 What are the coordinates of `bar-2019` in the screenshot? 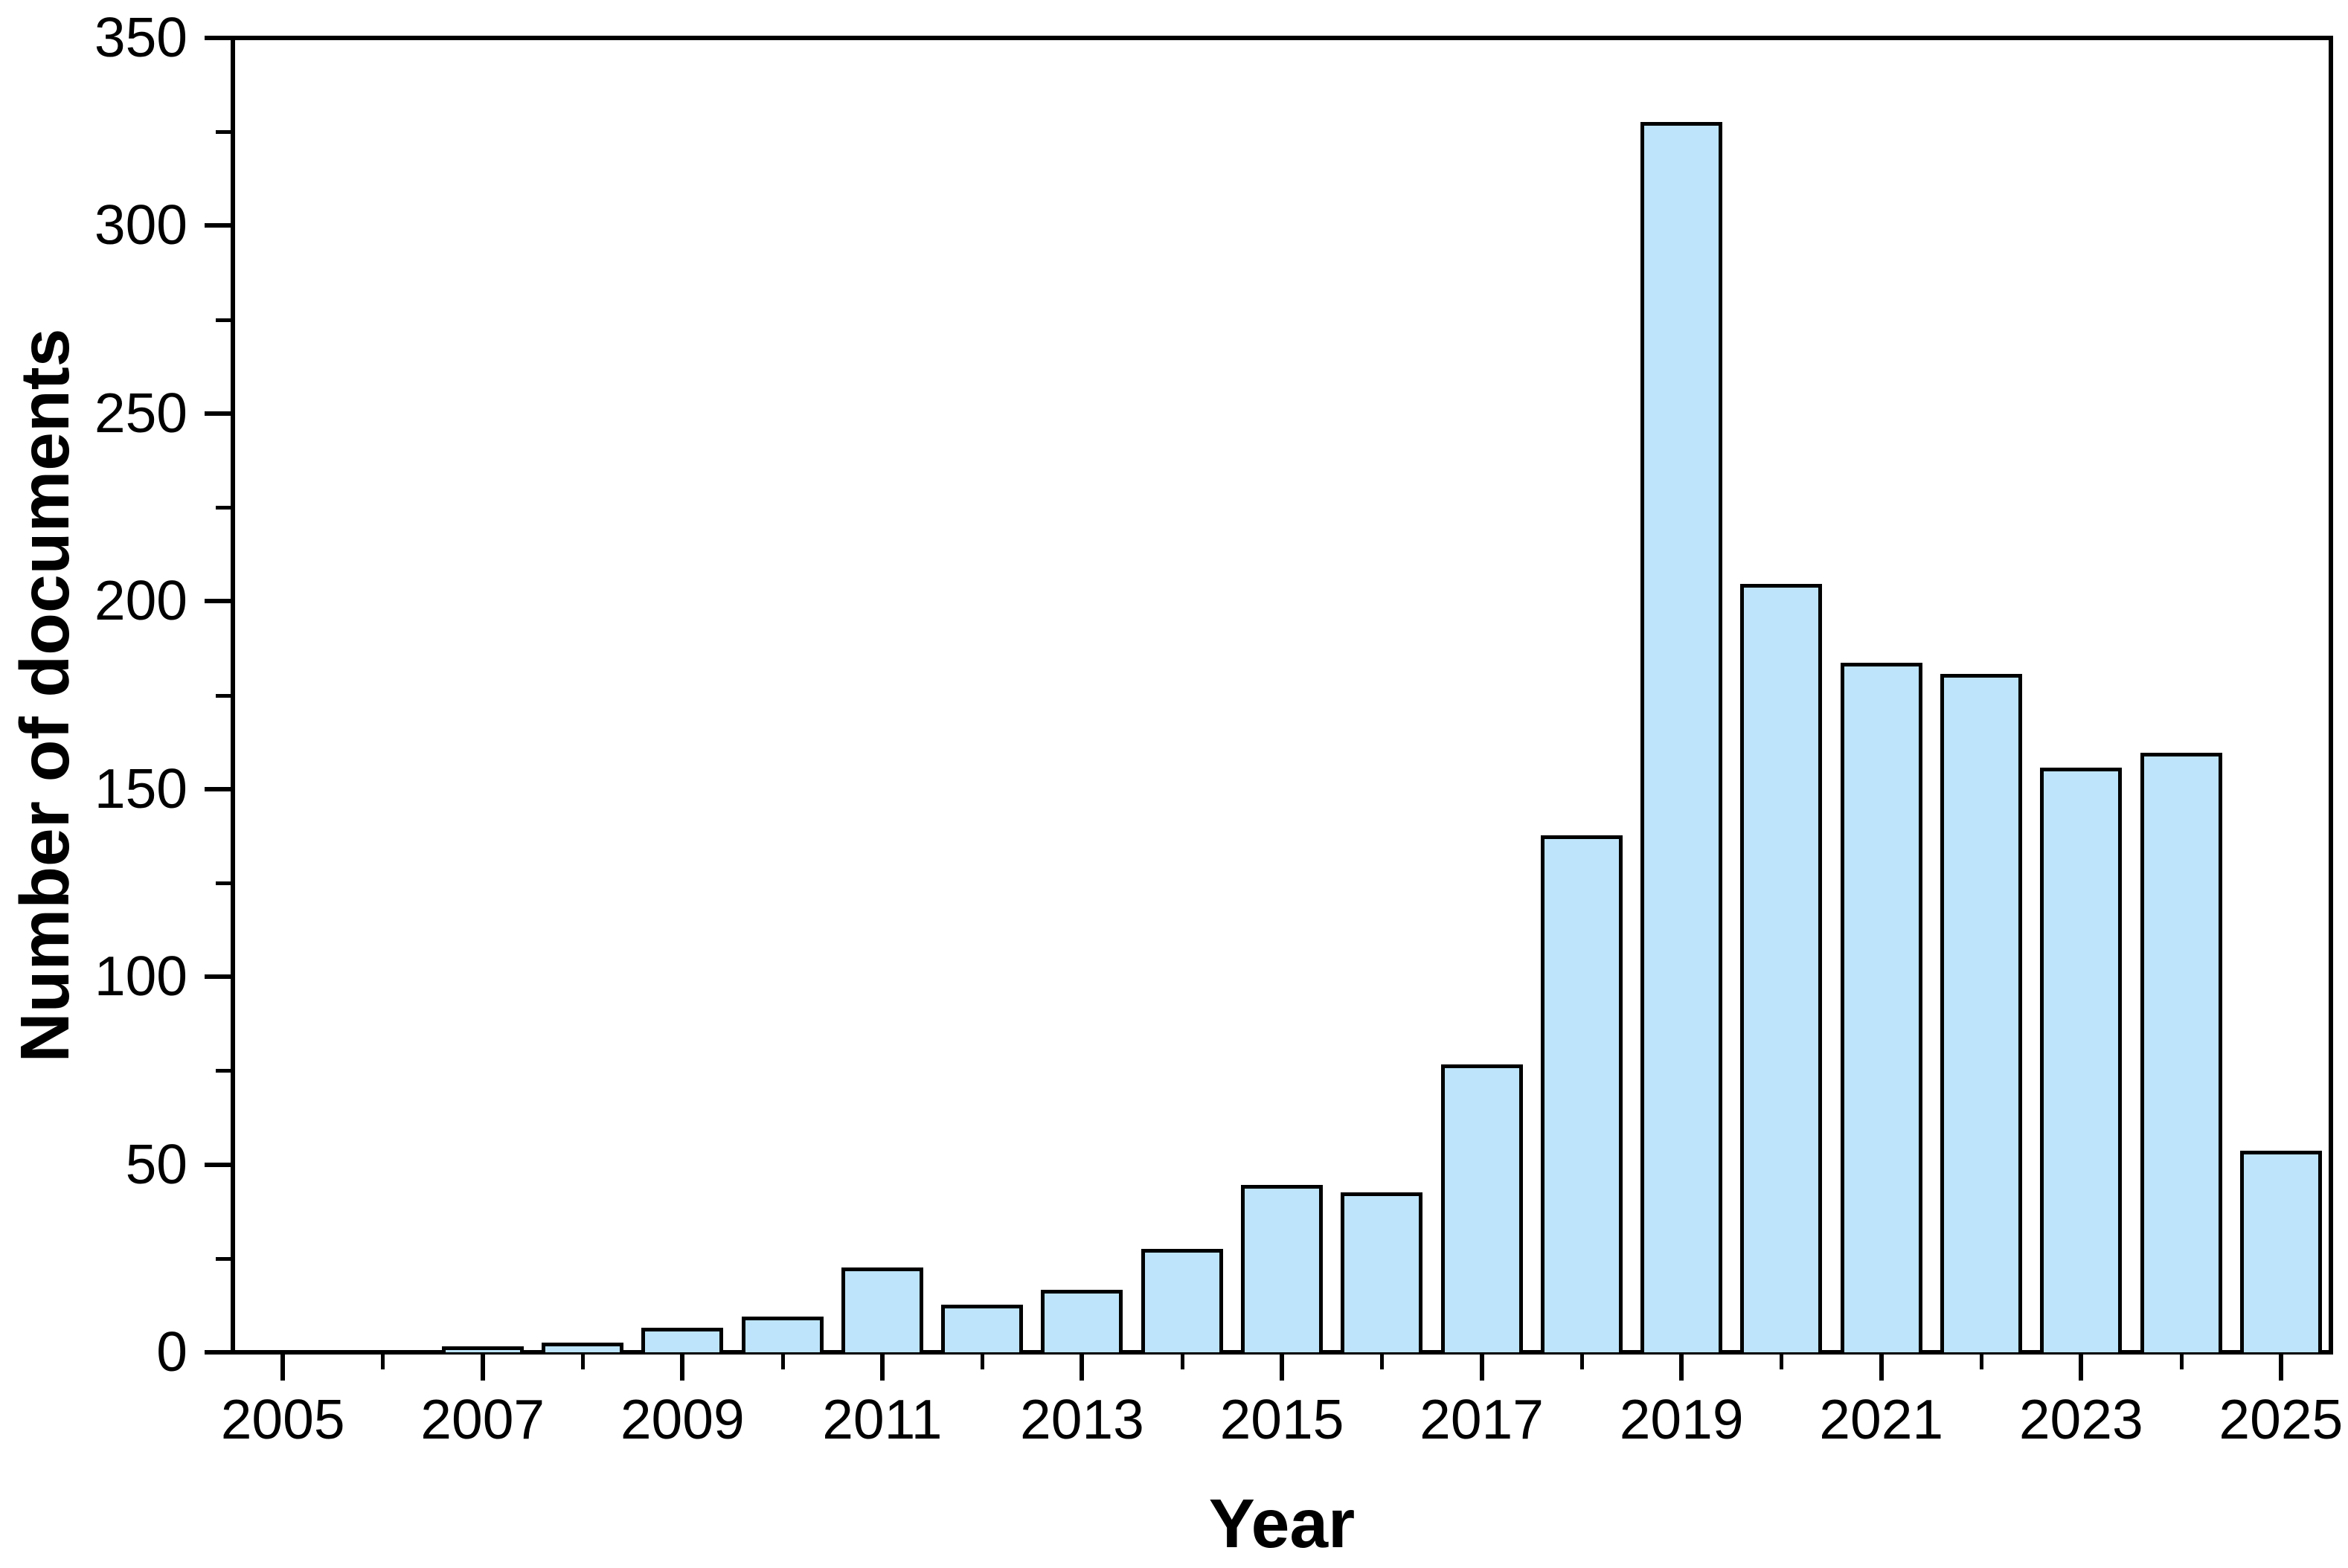 It's located at (1682, 737).